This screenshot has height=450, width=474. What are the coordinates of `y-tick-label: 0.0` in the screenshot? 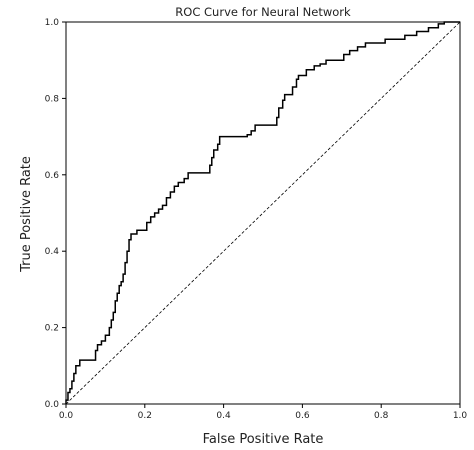 It's located at (52, 405).